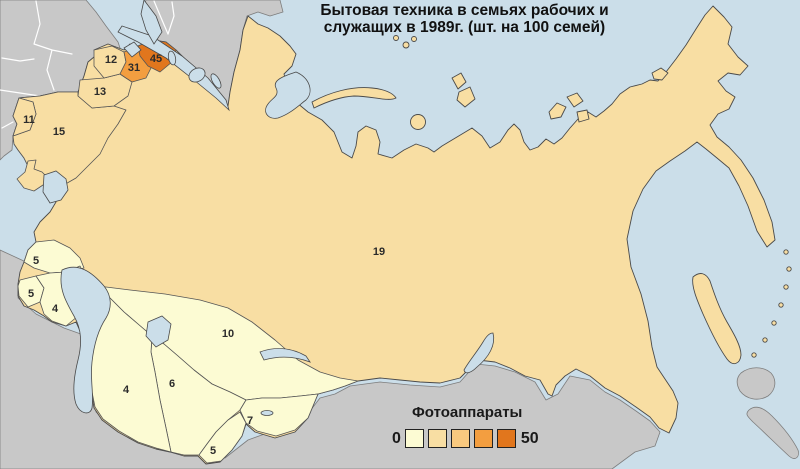 The width and height of the screenshot is (800, 469). I want to click on region-value-georgia: 5, so click(36, 261).